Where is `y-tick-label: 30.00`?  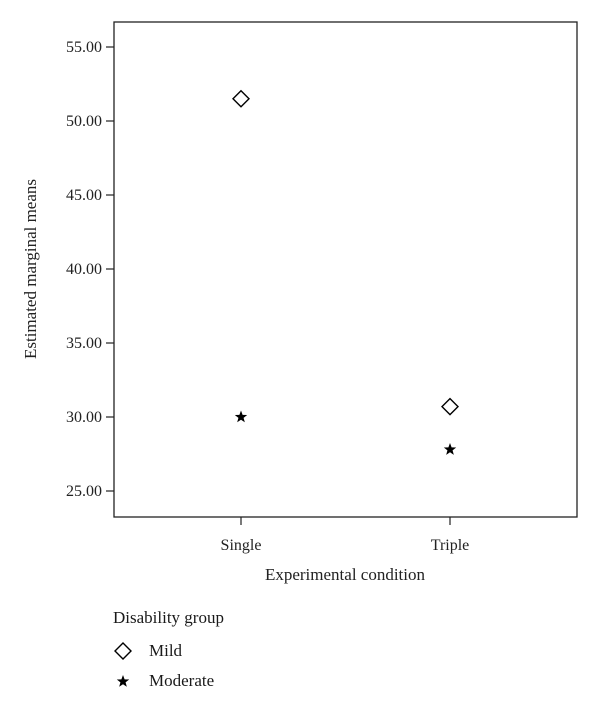 y-tick-label: 30.00 is located at coordinates (84, 417).